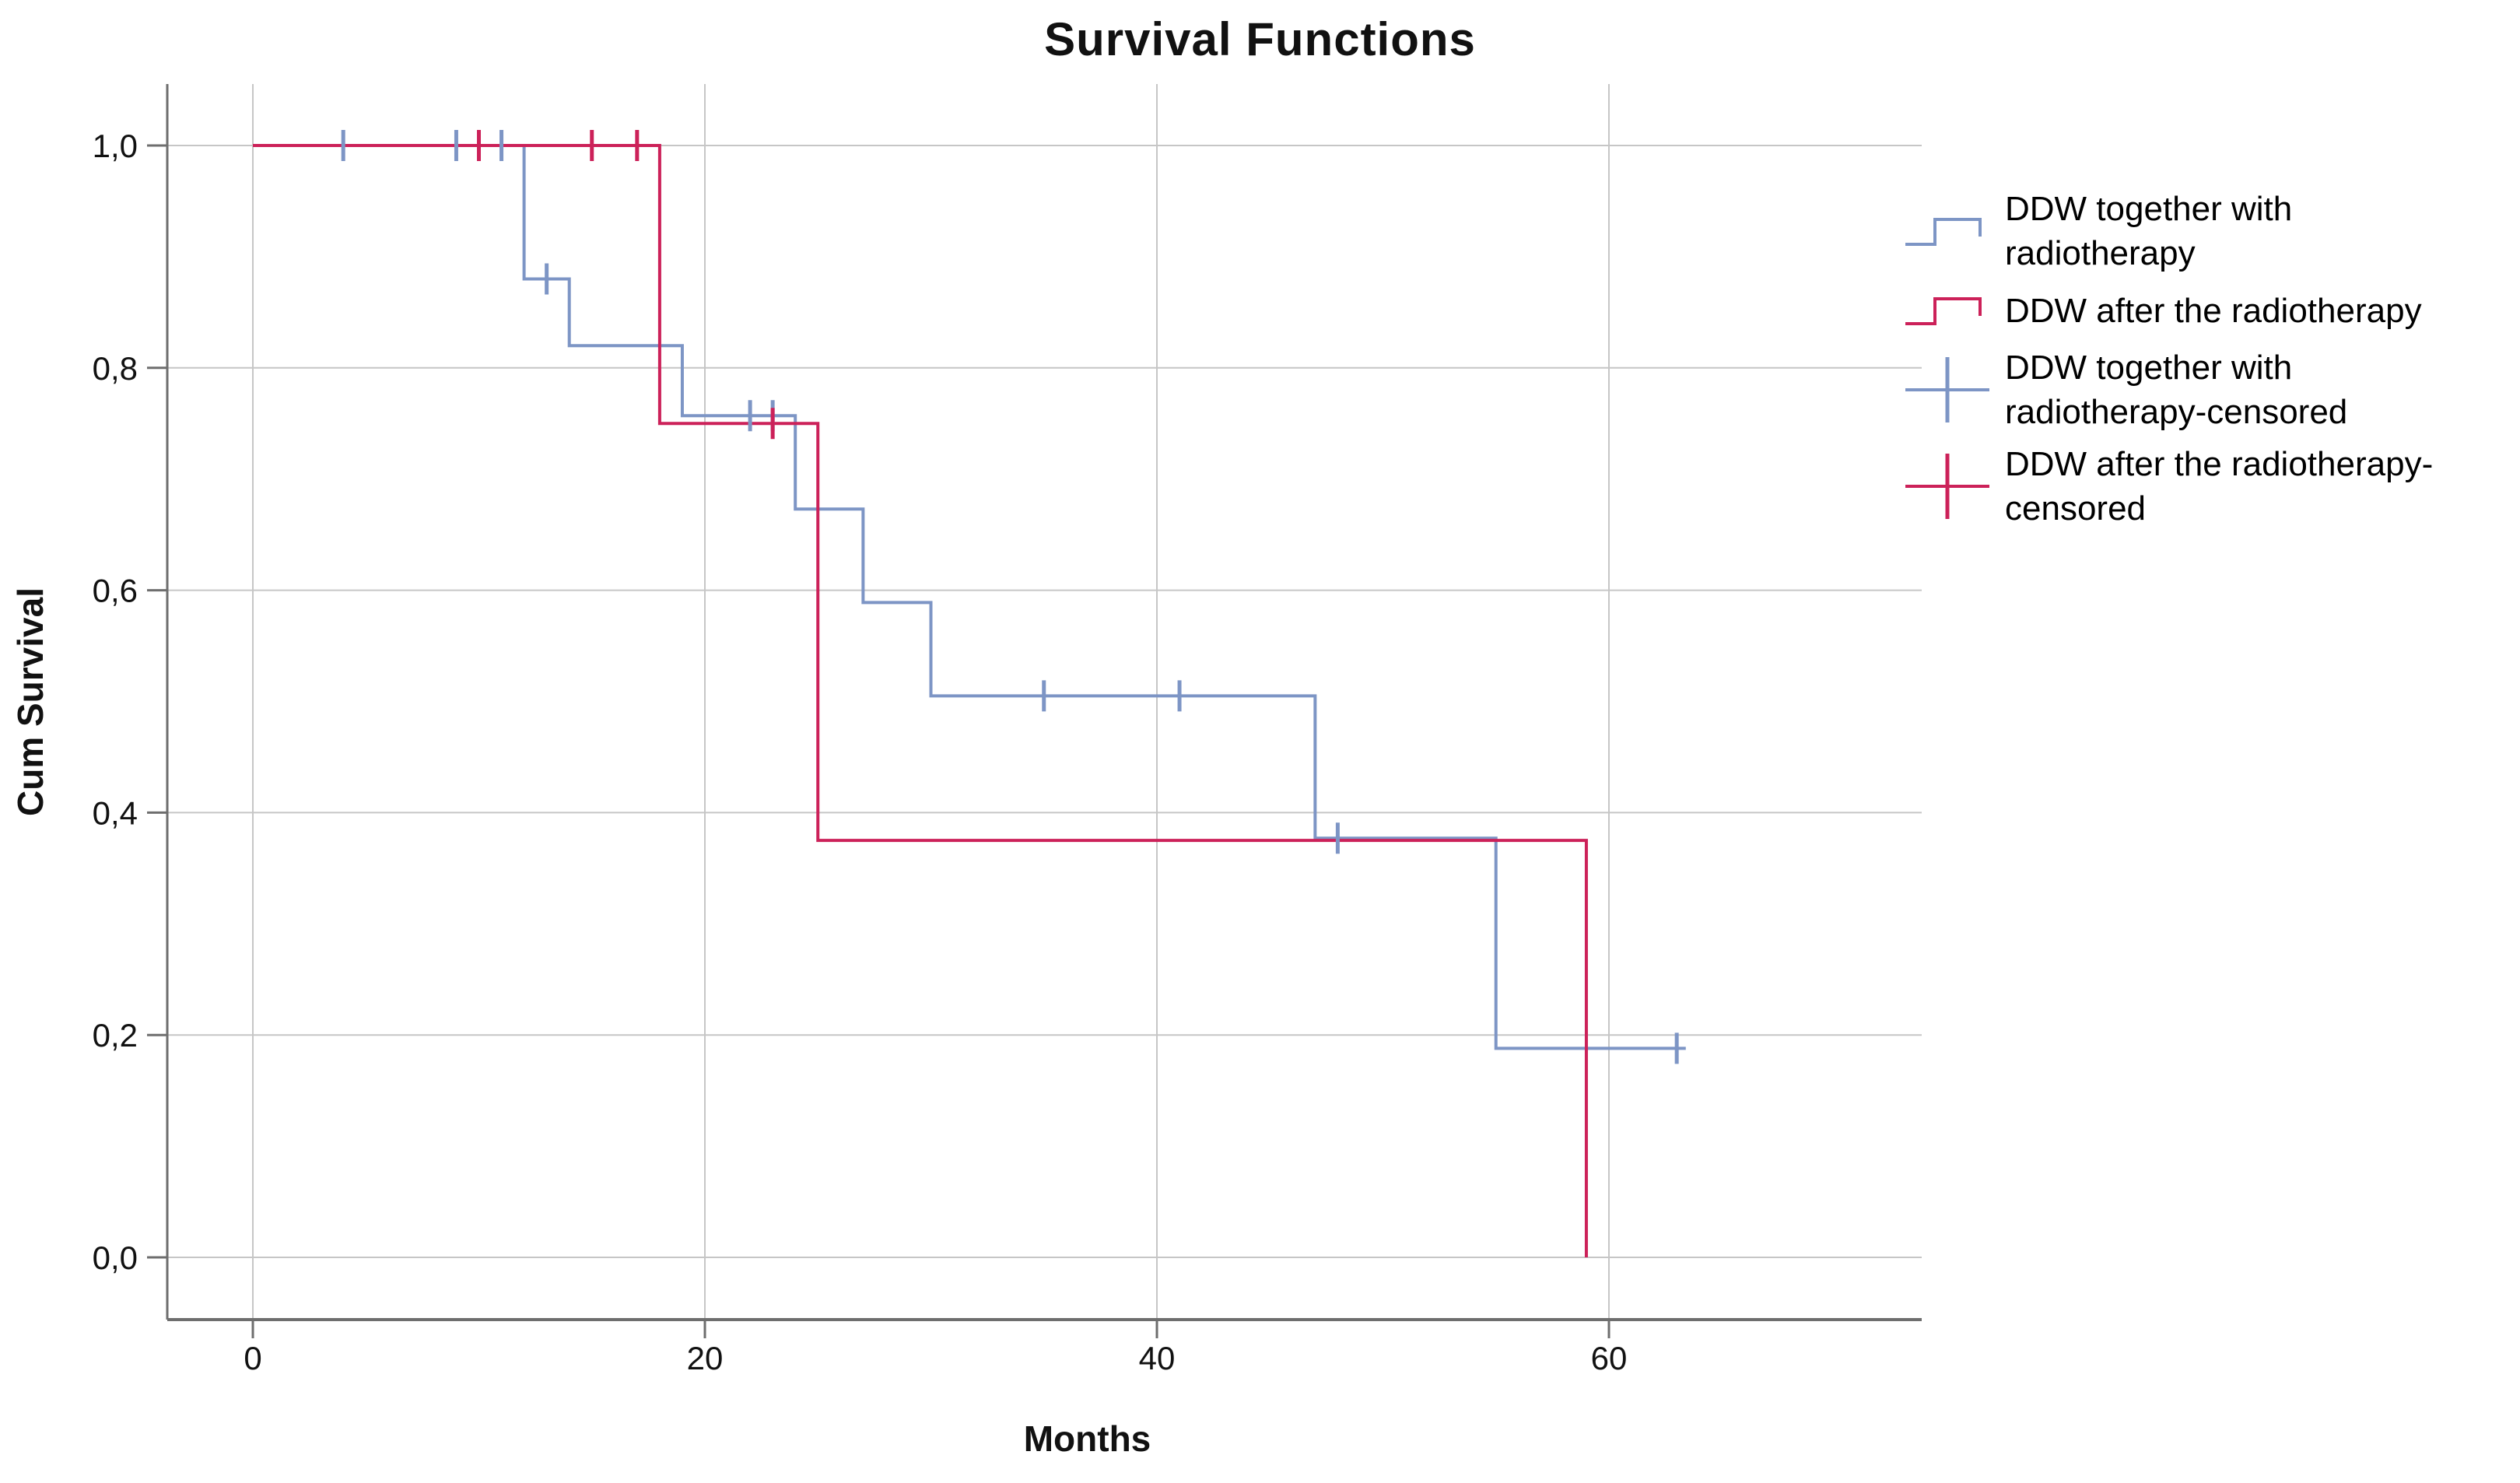 Image resolution: width=2520 pixels, height=1483 pixels. I want to click on y-tick-label: 0,8, so click(116, 368).